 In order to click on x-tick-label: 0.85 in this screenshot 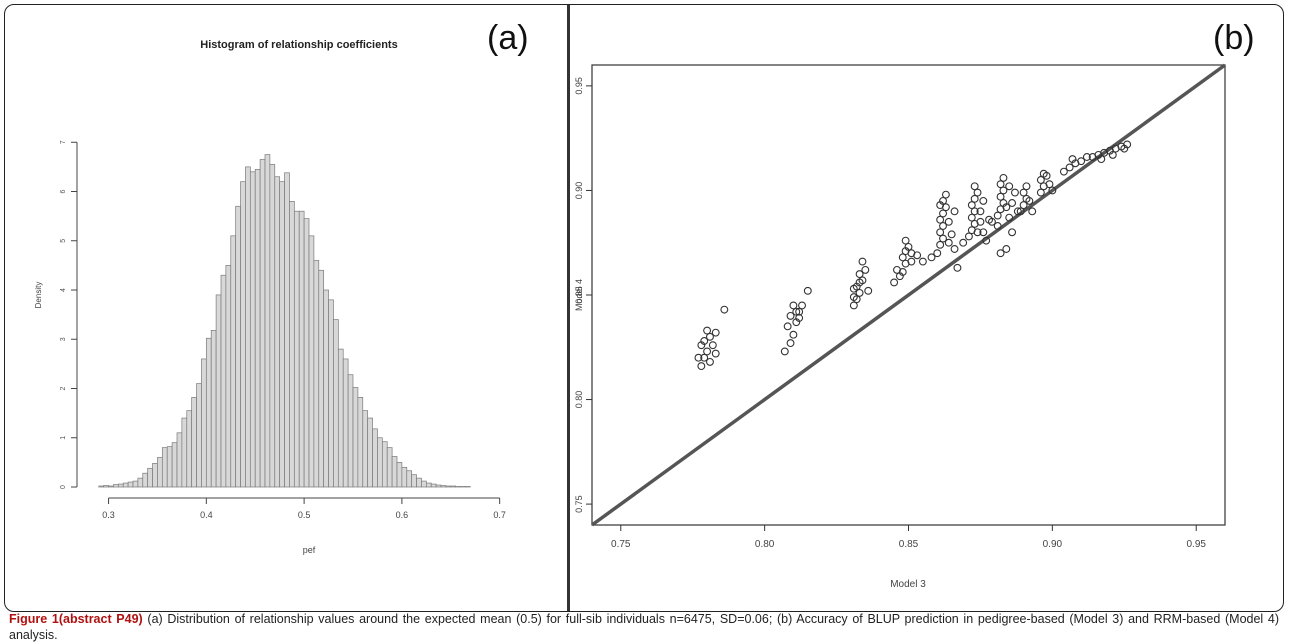, I will do `click(909, 544)`.